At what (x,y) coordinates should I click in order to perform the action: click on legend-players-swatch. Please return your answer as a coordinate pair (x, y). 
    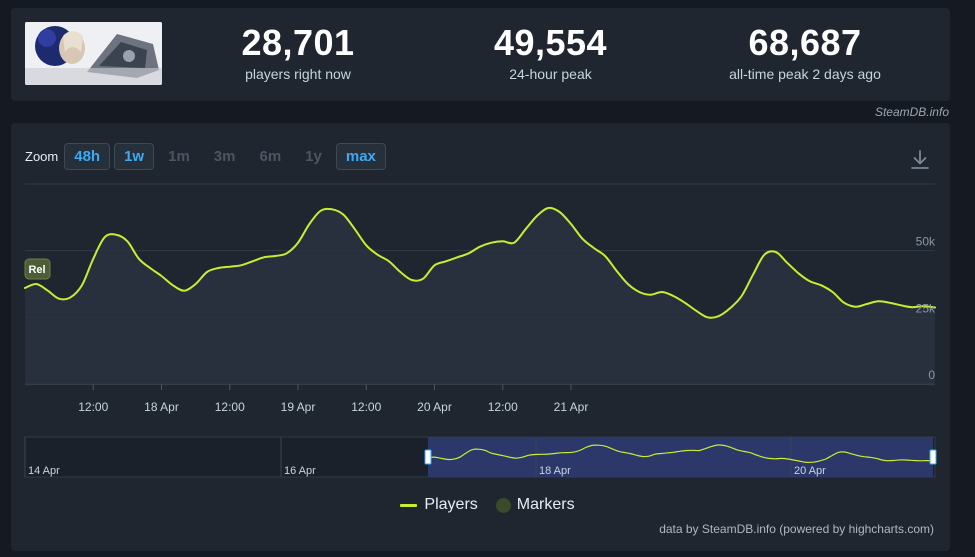
    Looking at the image, I should click on (409, 505).